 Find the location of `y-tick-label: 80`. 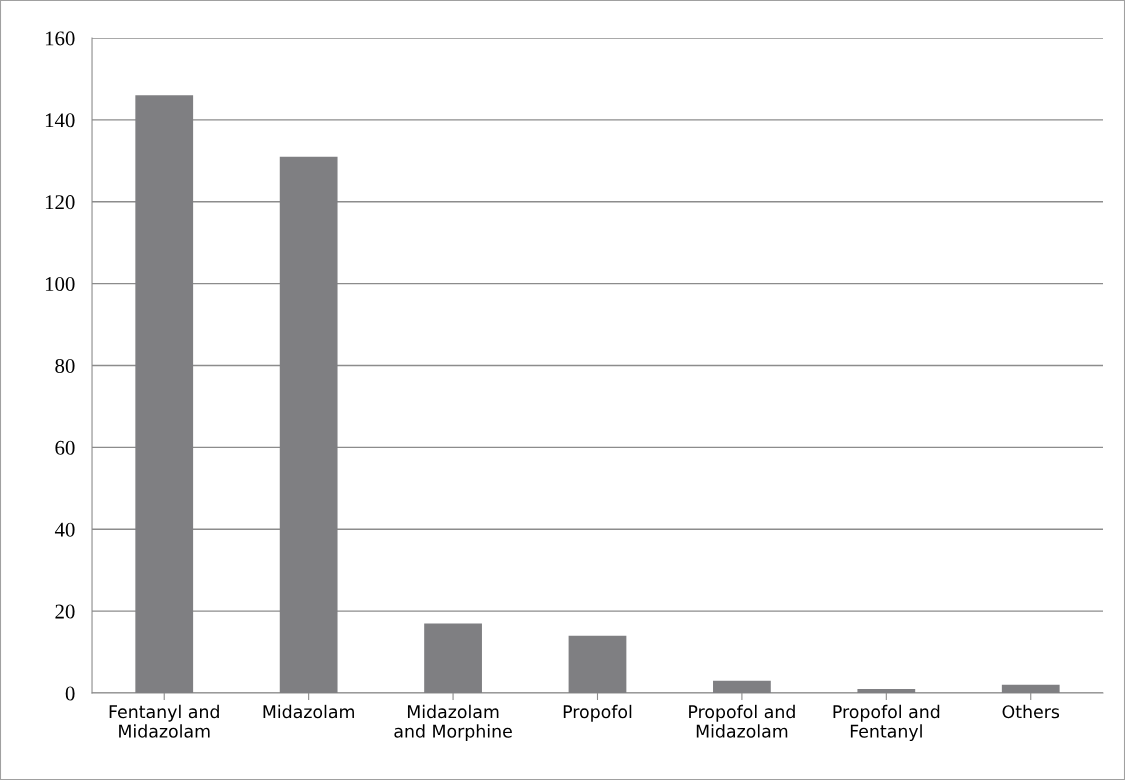

y-tick-label: 80 is located at coordinates (65, 365).